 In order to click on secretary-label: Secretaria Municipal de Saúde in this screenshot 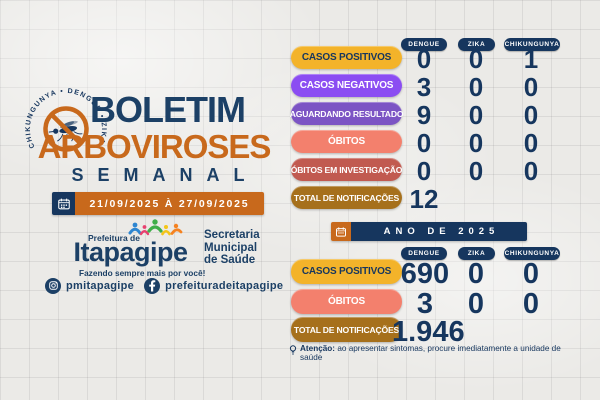, I will do `click(232, 248)`.